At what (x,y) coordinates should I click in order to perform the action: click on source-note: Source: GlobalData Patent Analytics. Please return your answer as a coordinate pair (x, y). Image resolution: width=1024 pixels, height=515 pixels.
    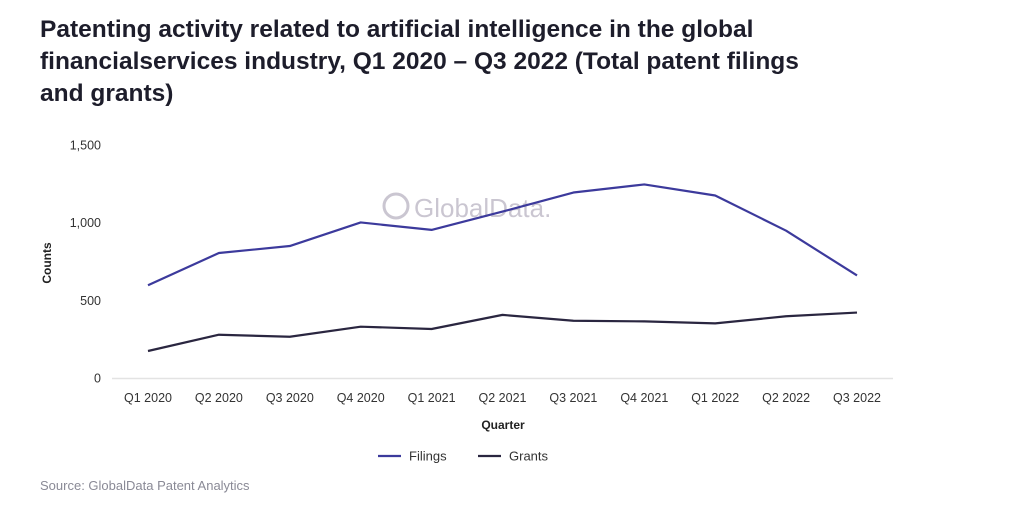
    Looking at the image, I should click on (145, 485).